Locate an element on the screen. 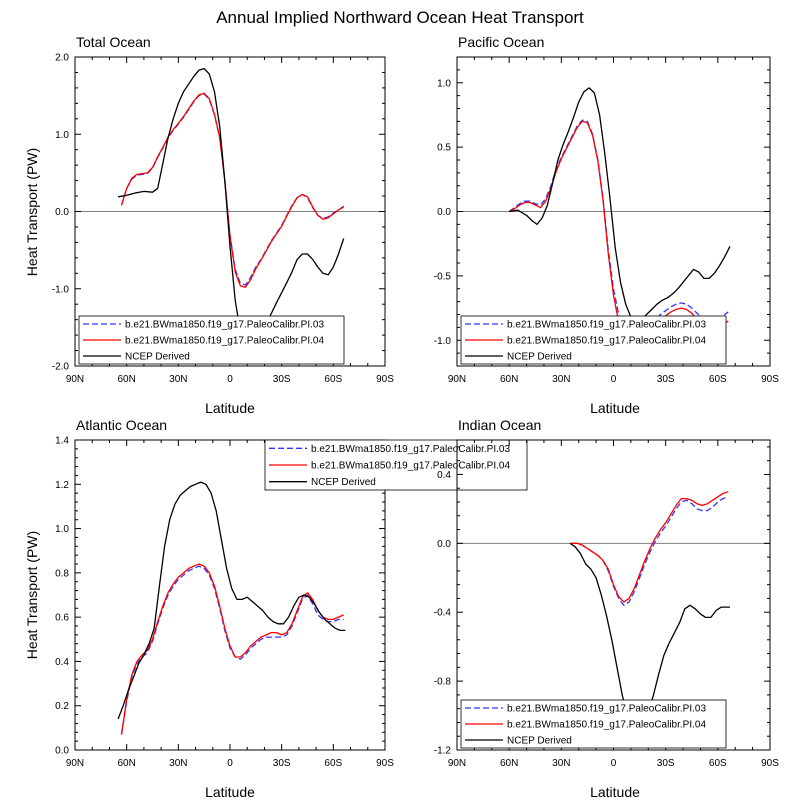  panel-total-ocean: Total Ocean Latitude Heat Transport (PW) is located at coordinates (139, 225).